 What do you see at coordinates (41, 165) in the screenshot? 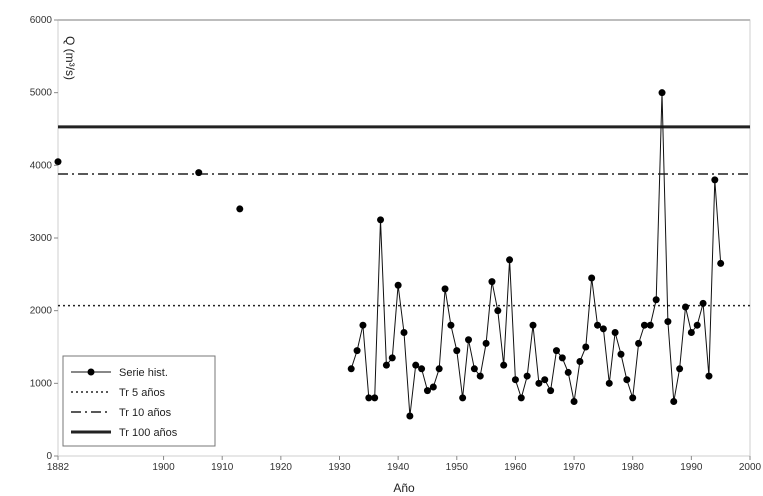
I see `y-tick-label: 4000` at bounding box center [41, 165].